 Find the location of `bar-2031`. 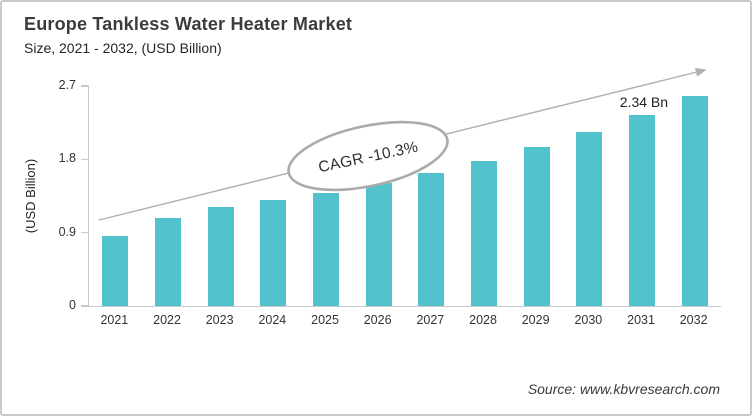

bar-2031 is located at coordinates (642, 210).